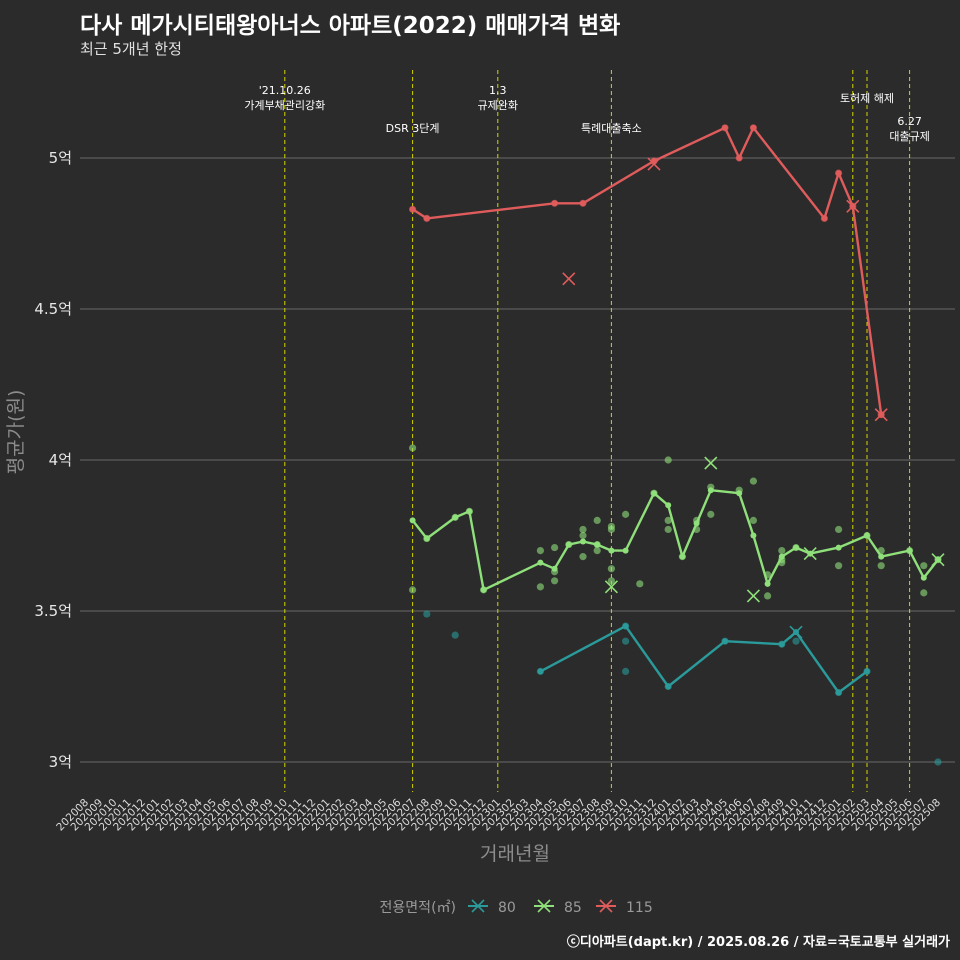 This screenshot has width=960, height=960. What do you see at coordinates (284, 105) in the screenshot?
I see `event-label: 가계부채관리강화` at bounding box center [284, 105].